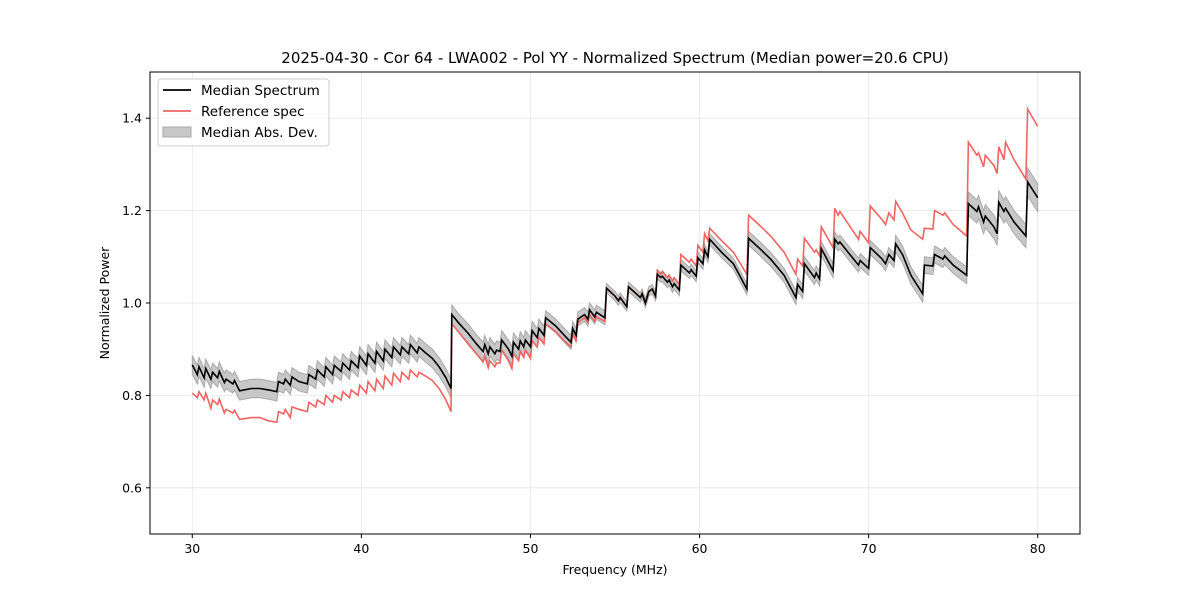 The image size is (1200, 600). What do you see at coordinates (259, 133) in the screenshot?
I see `legend-mad-label: Median Abs. Dev.` at bounding box center [259, 133].